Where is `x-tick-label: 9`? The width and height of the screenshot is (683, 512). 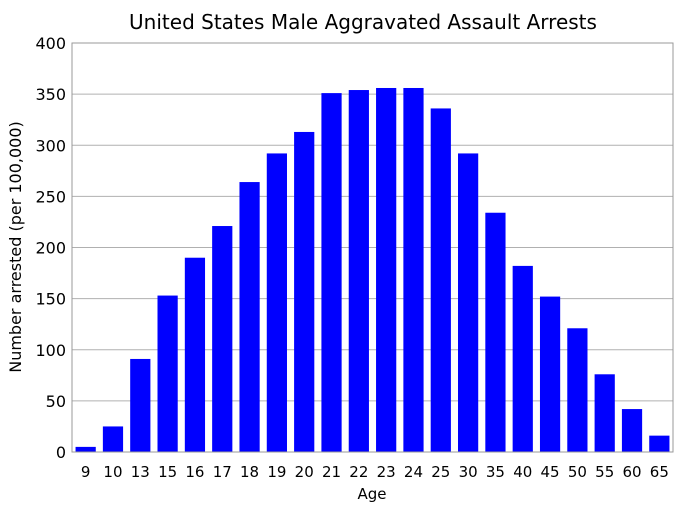
x-tick-label: 9 is located at coordinates (86, 472).